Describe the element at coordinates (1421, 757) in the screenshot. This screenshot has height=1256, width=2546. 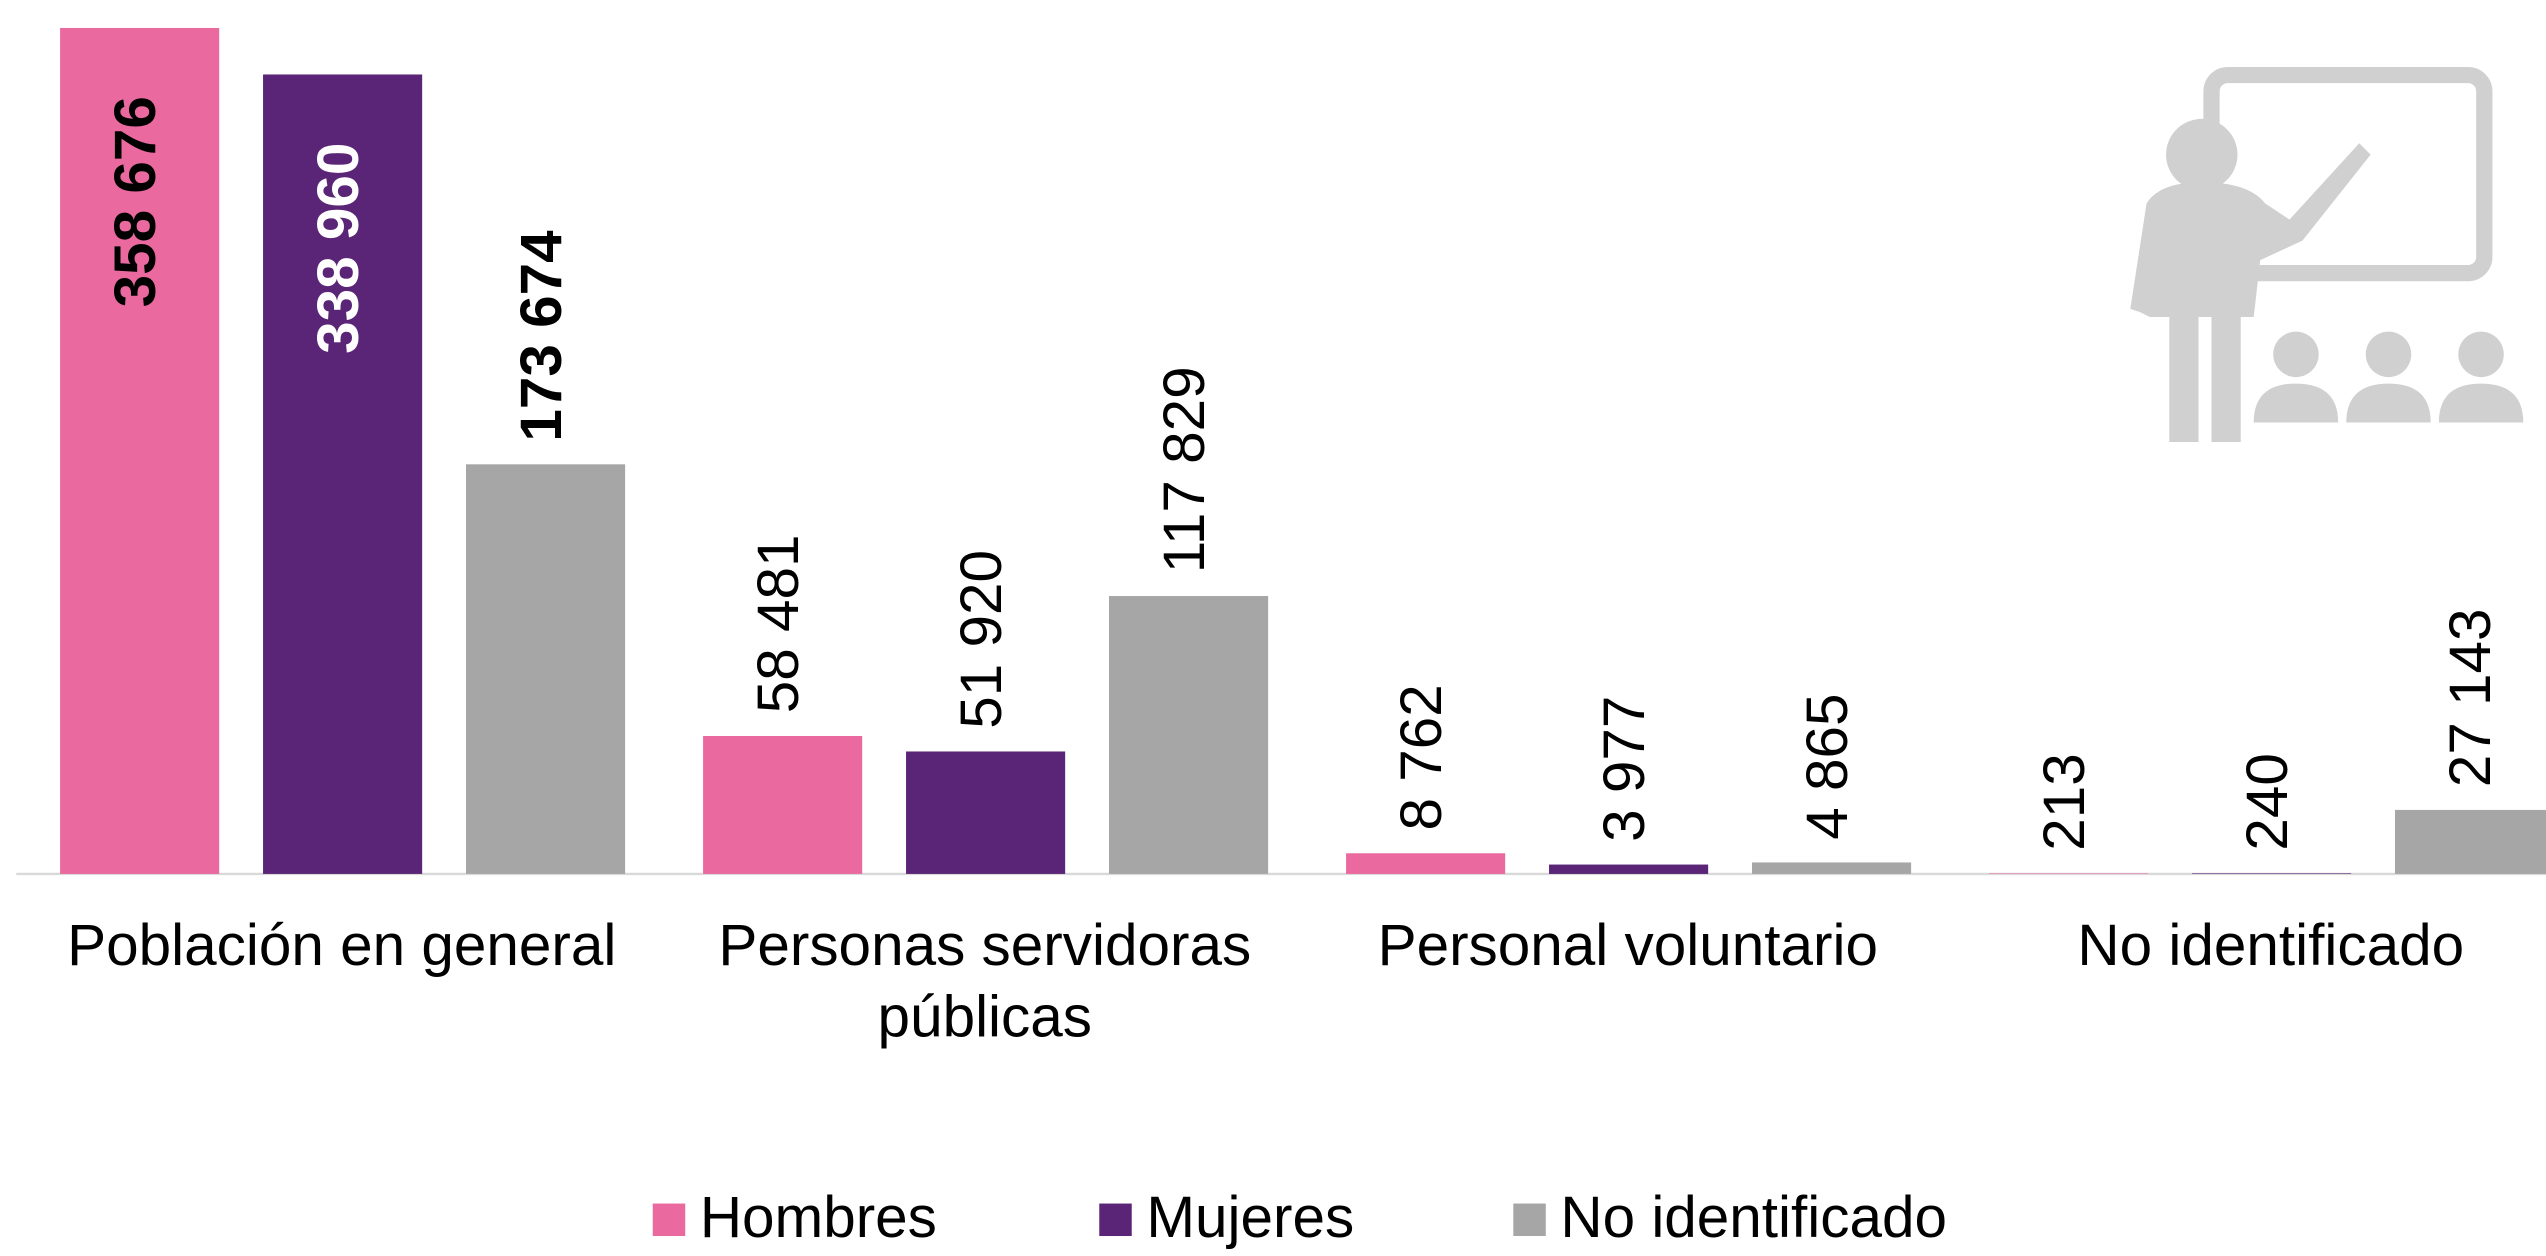
I see `value-label: 8 762` at that location.